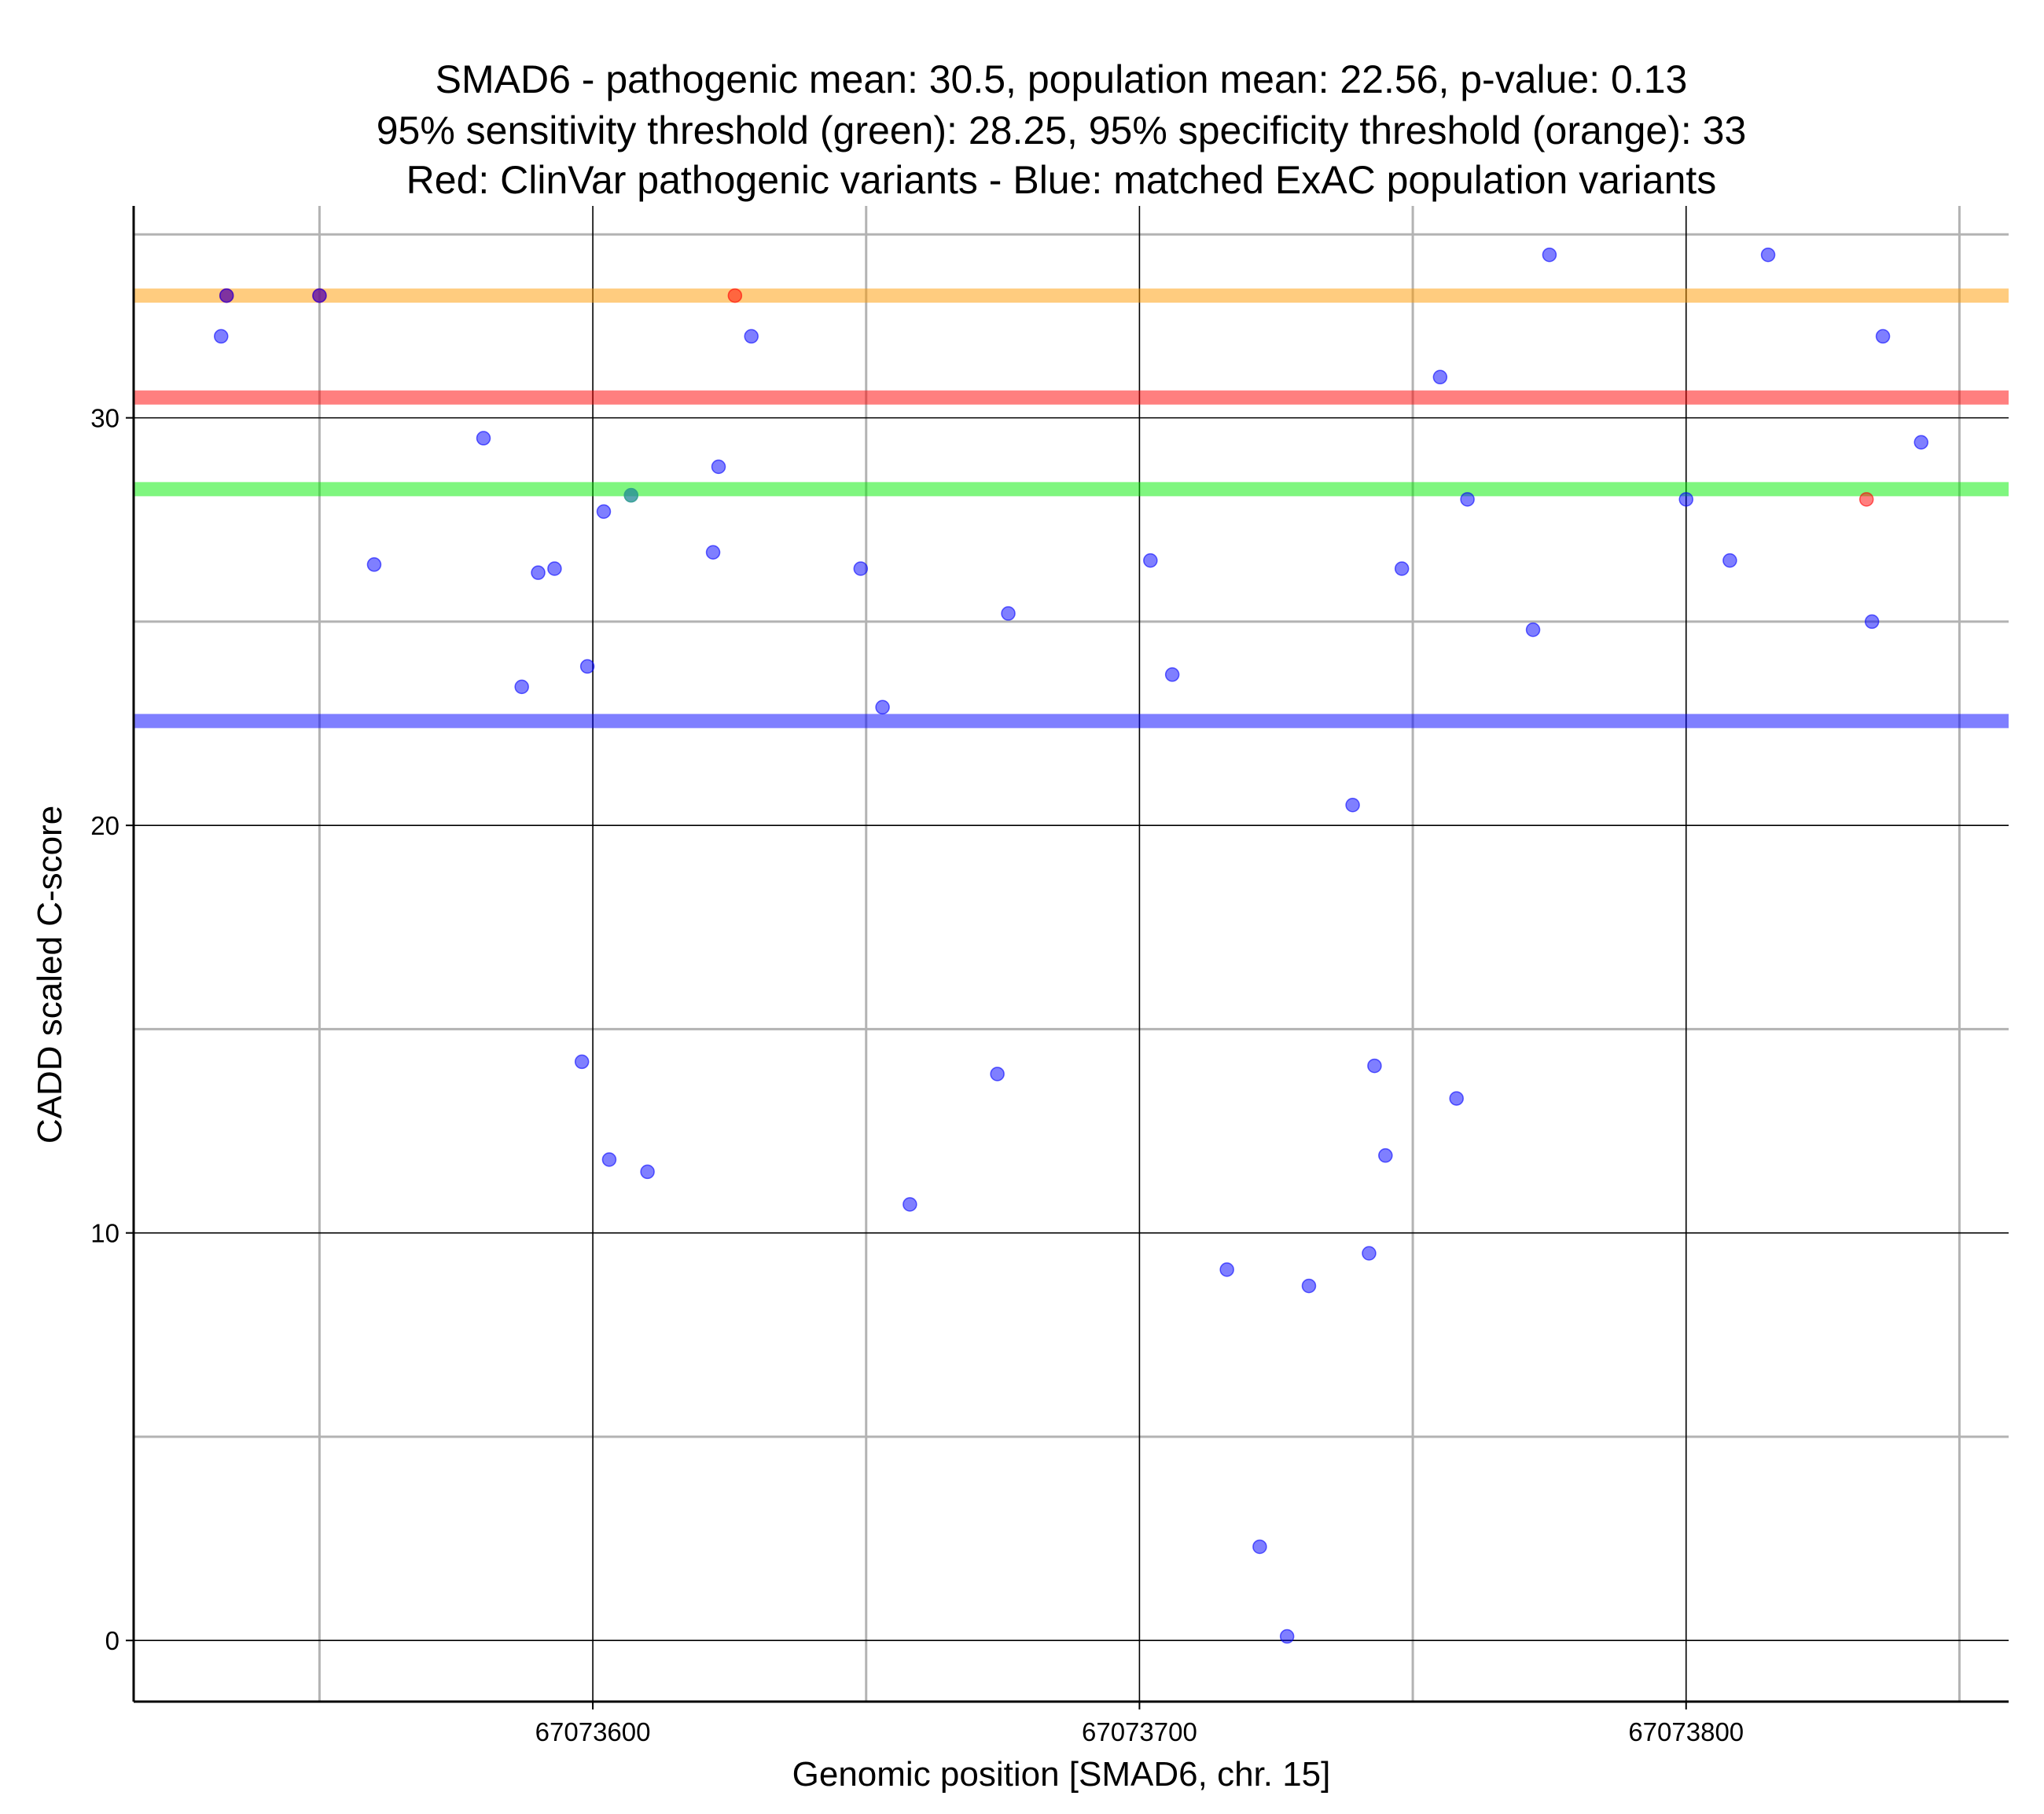  Describe the element at coordinates (105, 1233) in the screenshot. I see `y-tick-label: 10` at that location.